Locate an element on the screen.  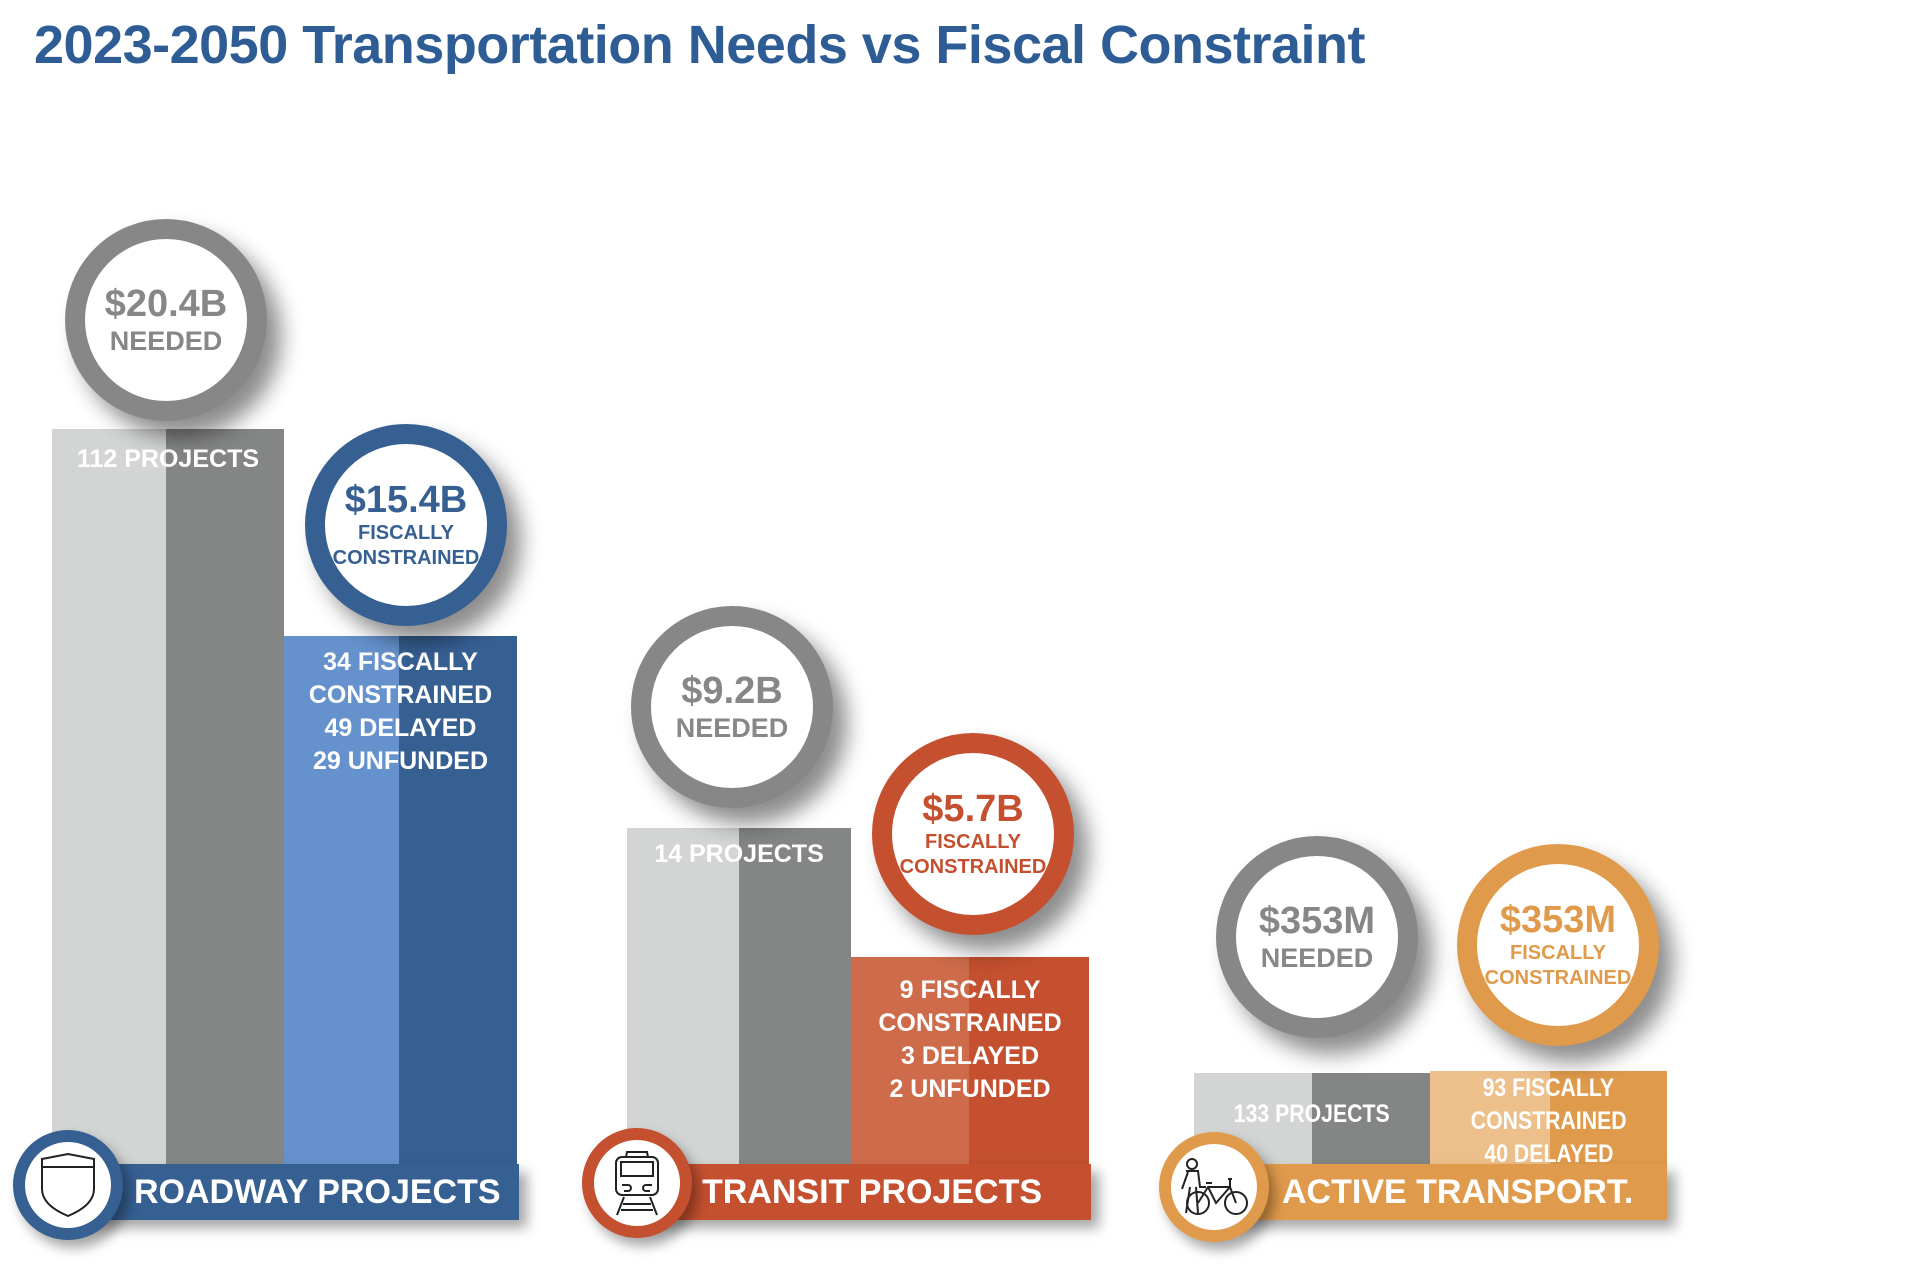
transit-fiscal-circle: $5.7B FISCALLY CONSTRAINED is located at coordinates (973, 834).